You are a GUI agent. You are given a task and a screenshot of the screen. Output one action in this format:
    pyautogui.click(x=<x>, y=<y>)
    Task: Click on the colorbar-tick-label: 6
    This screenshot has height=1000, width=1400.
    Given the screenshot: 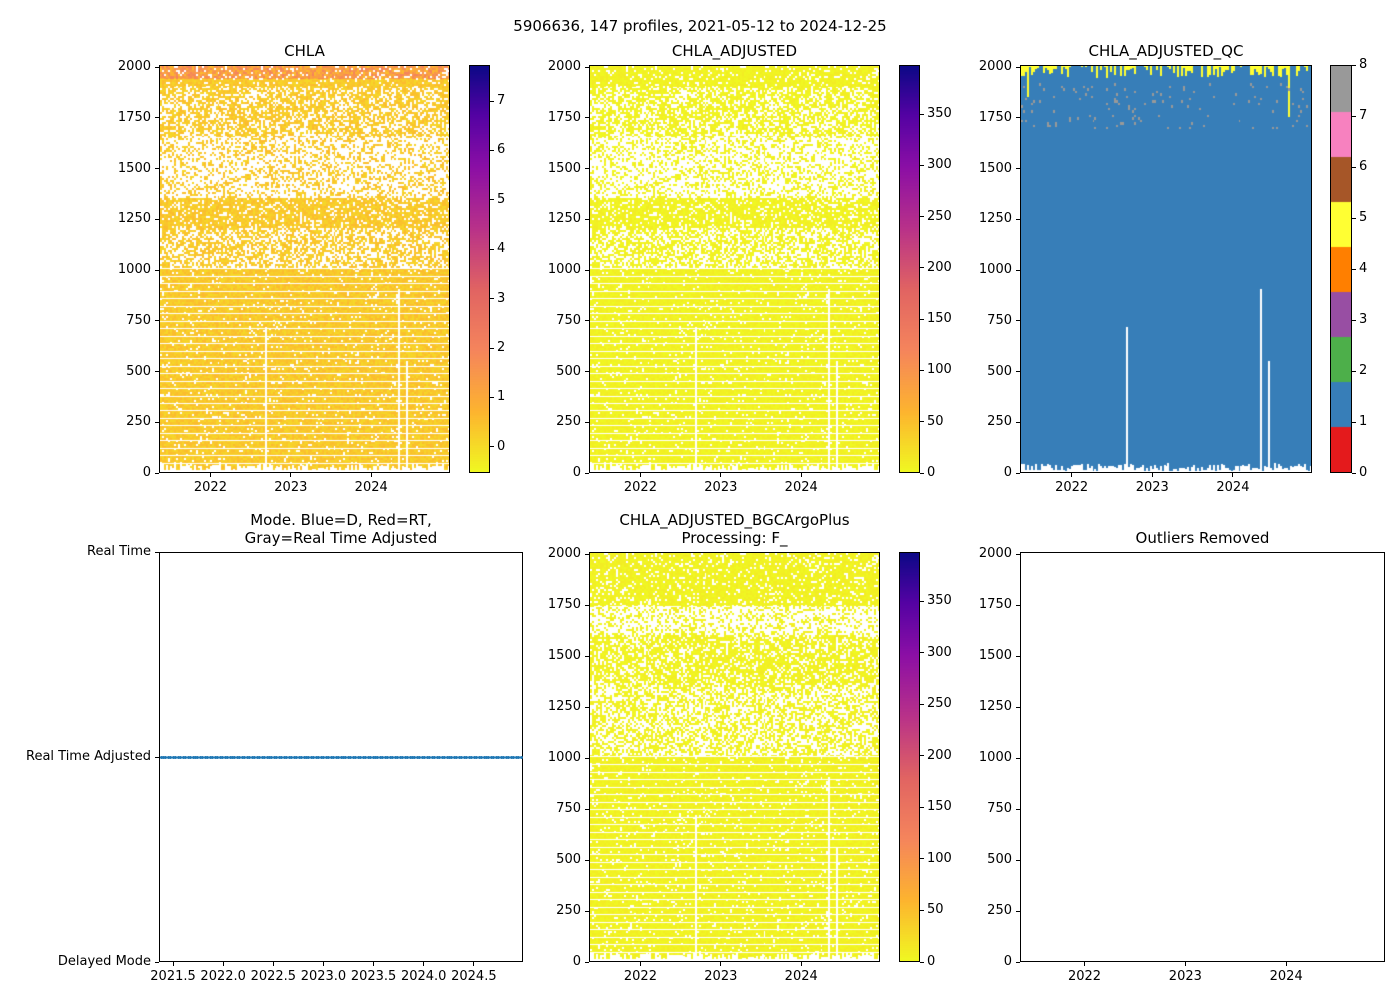 What is the action you would take?
    pyautogui.click(x=501, y=150)
    